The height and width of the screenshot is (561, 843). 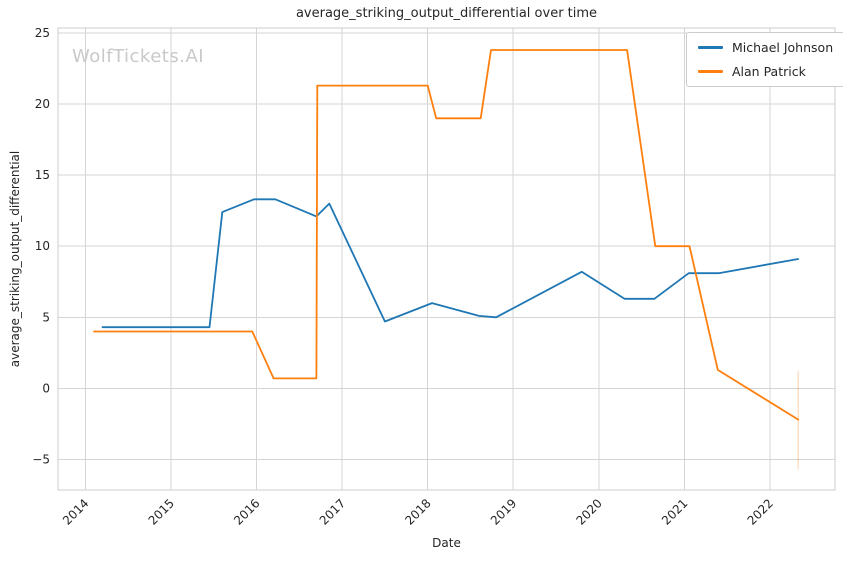 I want to click on x-tick-label: 2018, so click(x=417, y=511).